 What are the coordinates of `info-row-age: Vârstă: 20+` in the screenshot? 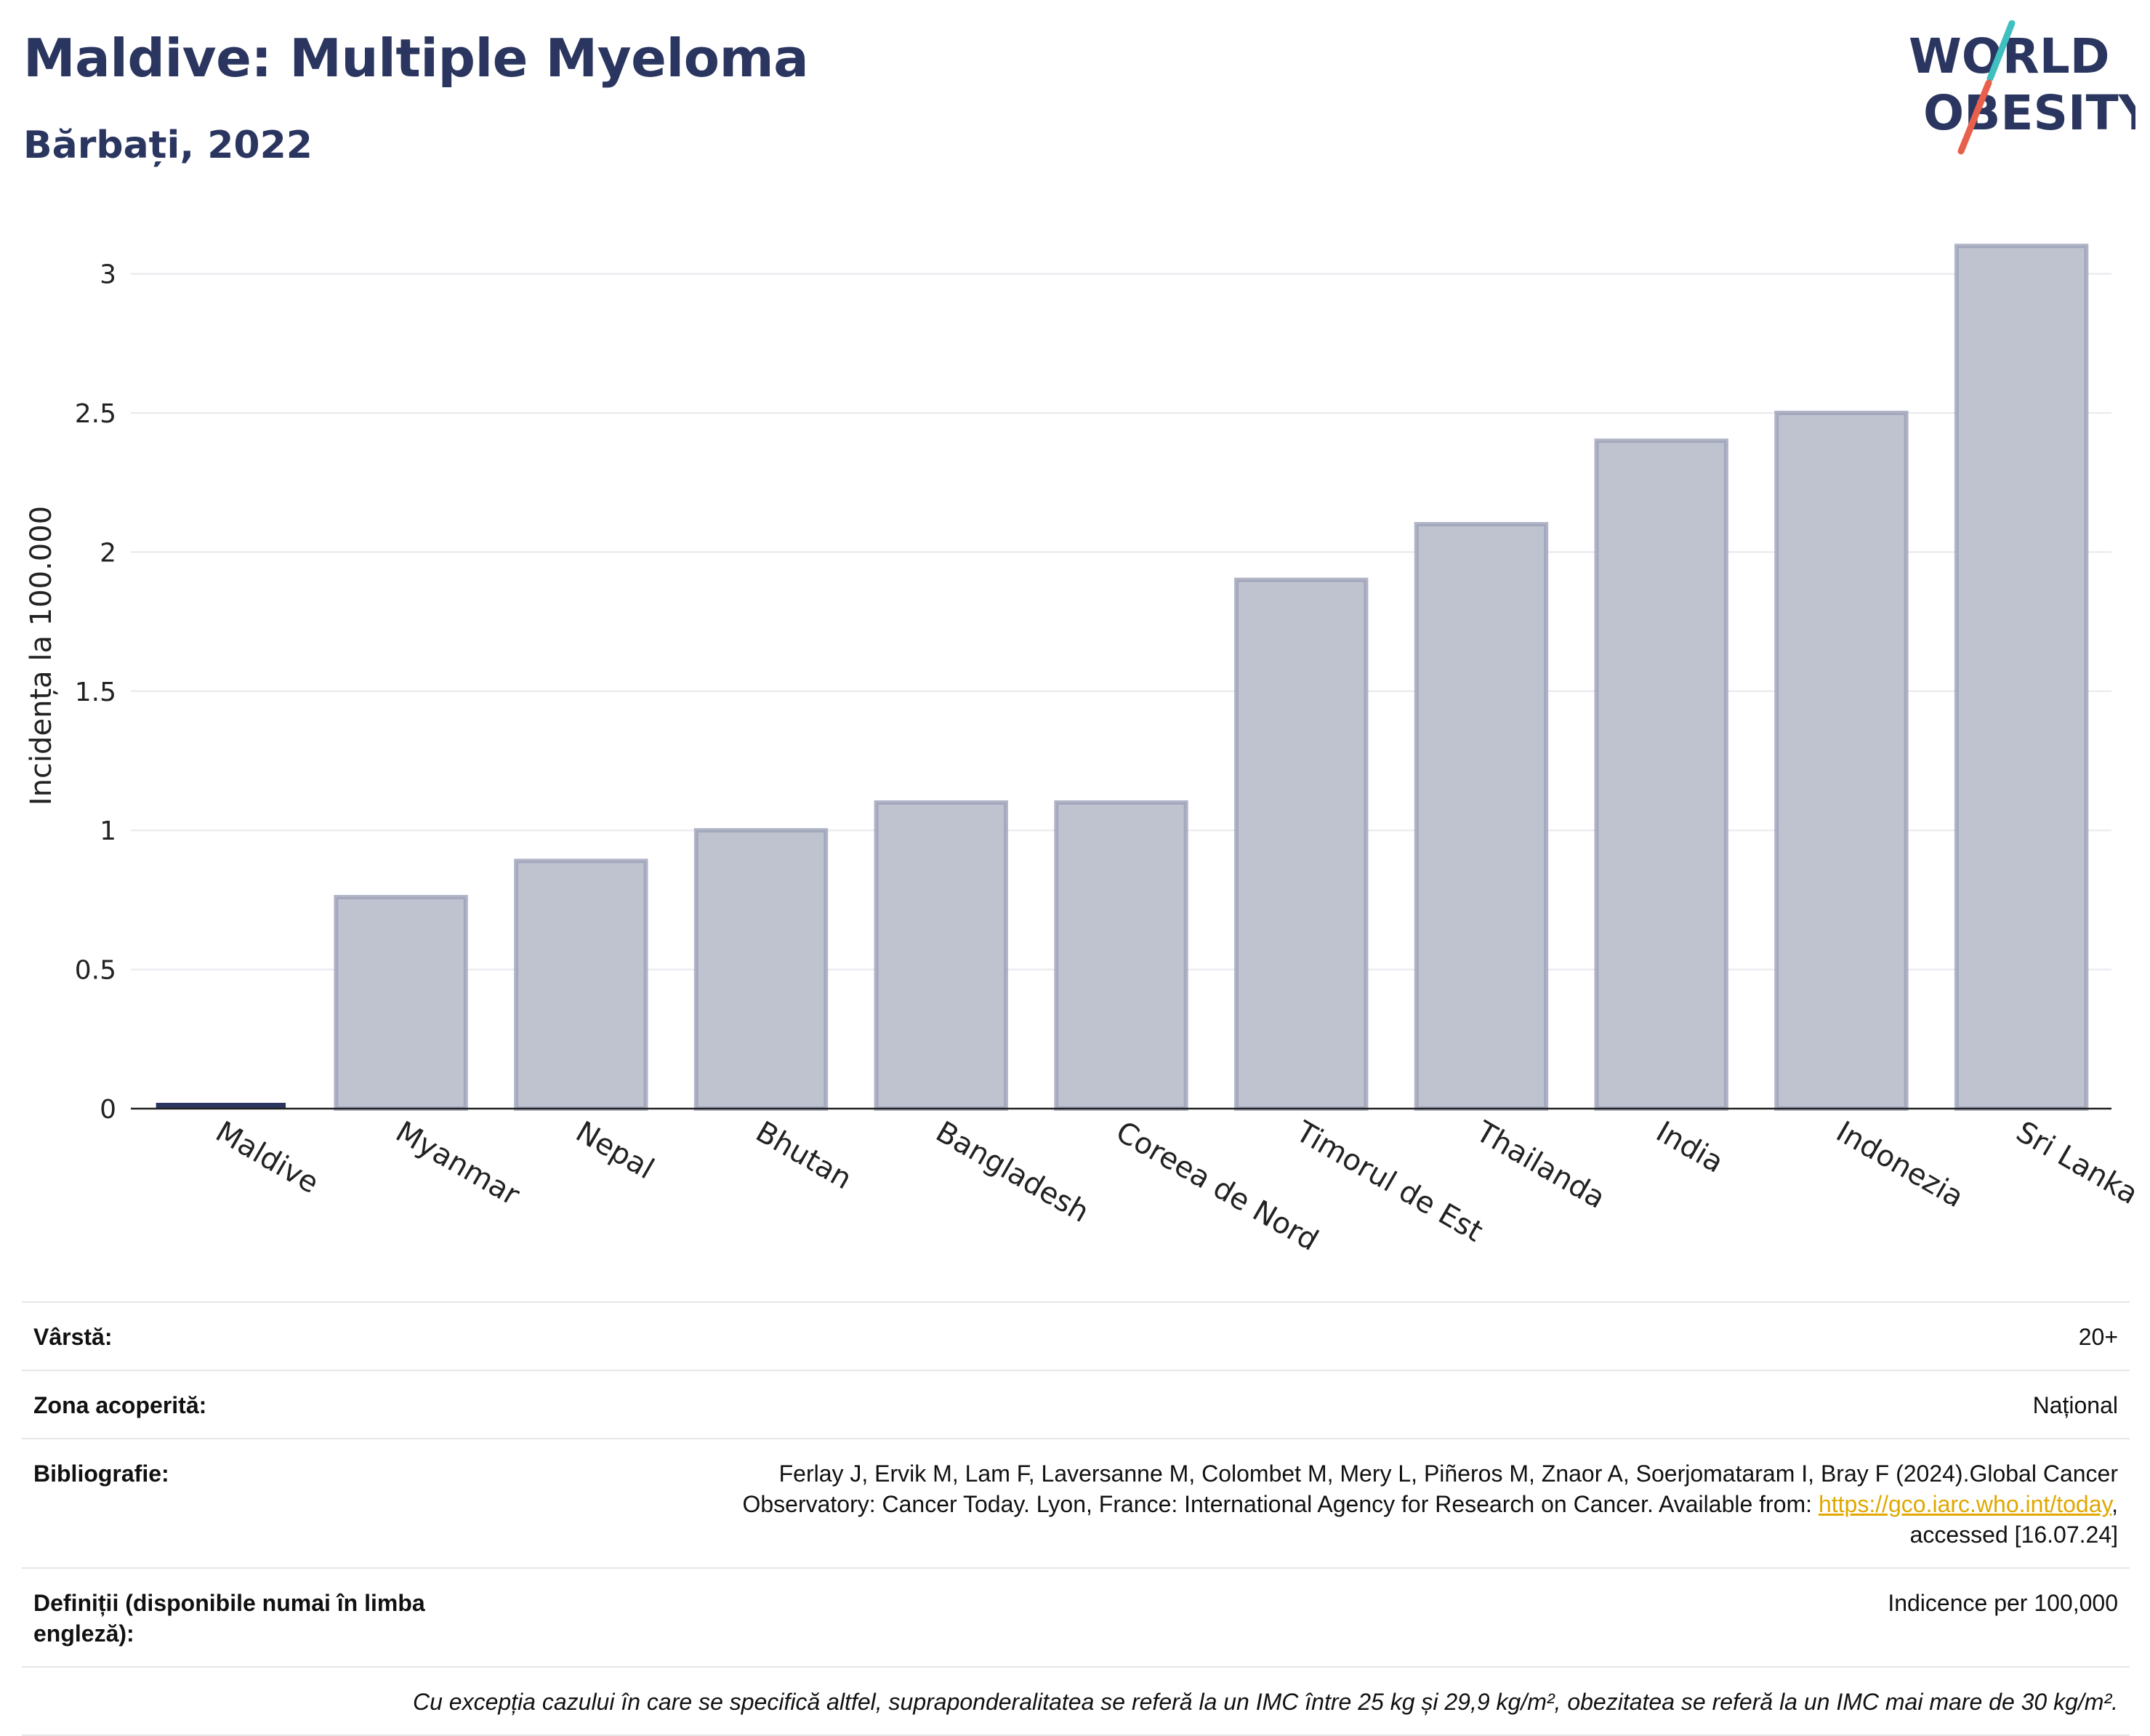 It's located at (1076, 1335).